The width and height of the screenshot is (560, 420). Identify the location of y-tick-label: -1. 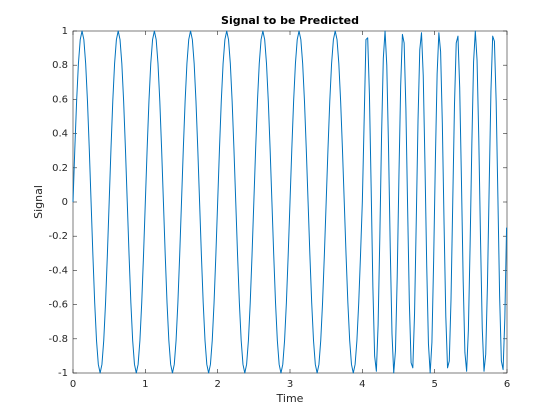
(63, 373).